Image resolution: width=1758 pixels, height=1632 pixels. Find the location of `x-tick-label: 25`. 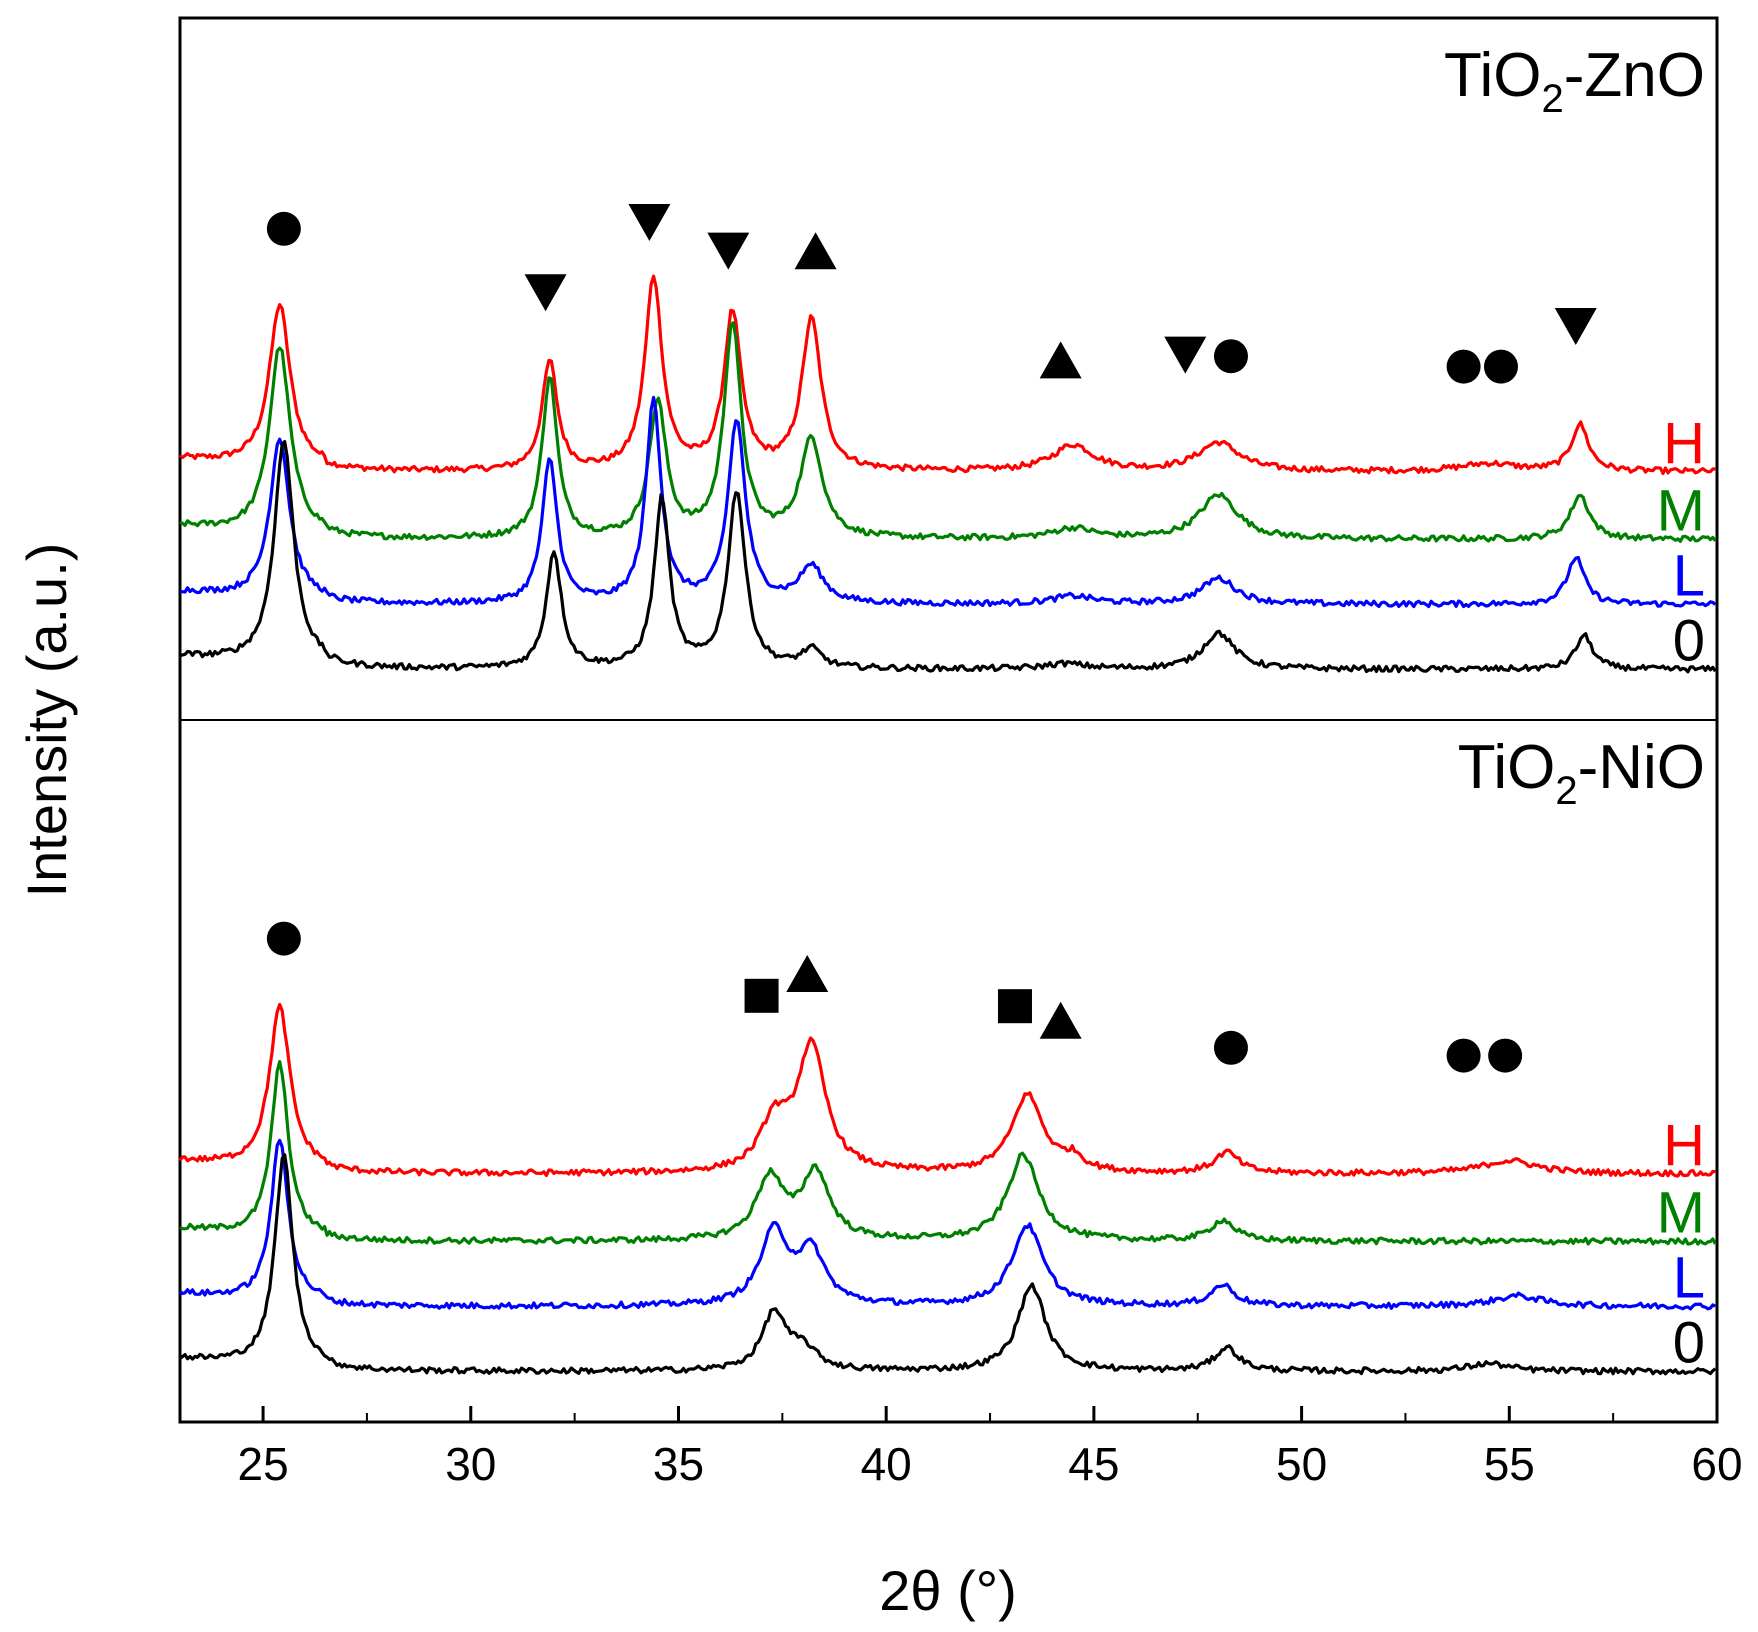

x-tick-label: 25 is located at coordinates (262, 1464).